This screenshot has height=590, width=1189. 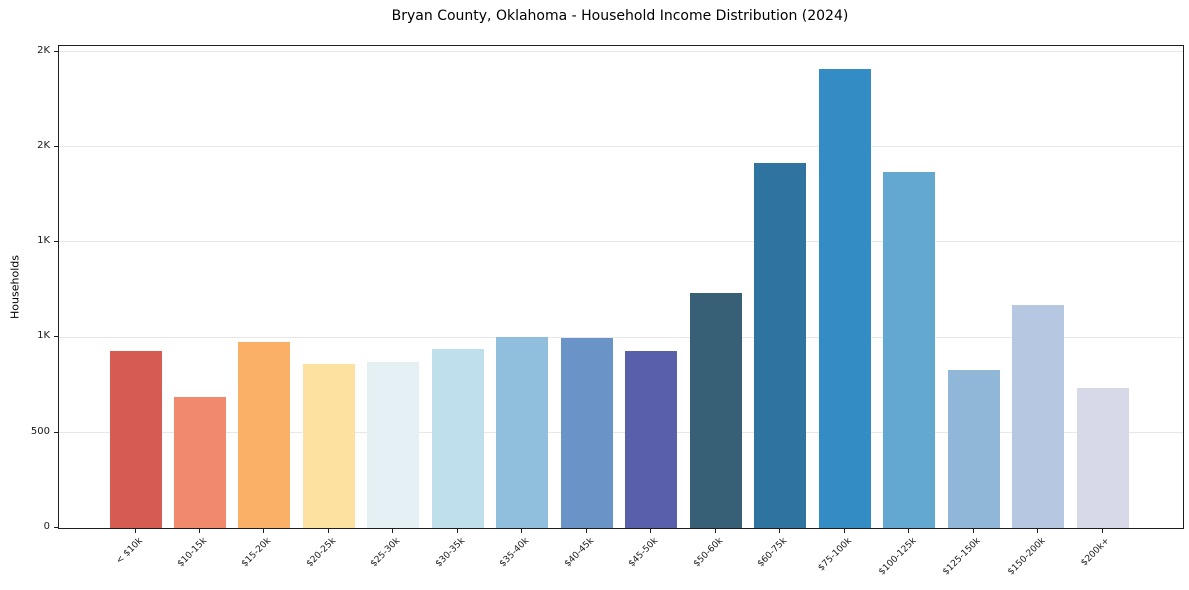 I want to click on x-tick-label: $100-125k, so click(x=897, y=557).